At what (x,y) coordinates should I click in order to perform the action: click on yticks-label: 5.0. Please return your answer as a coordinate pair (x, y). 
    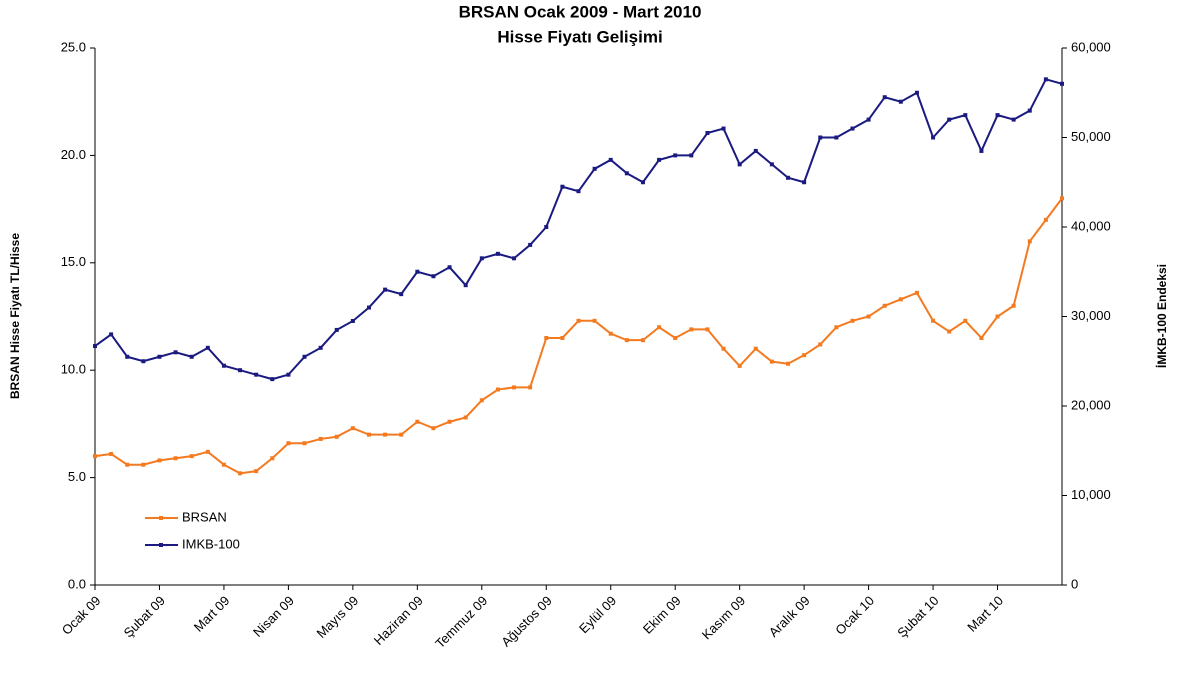
    Looking at the image, I should click on (77, 476).